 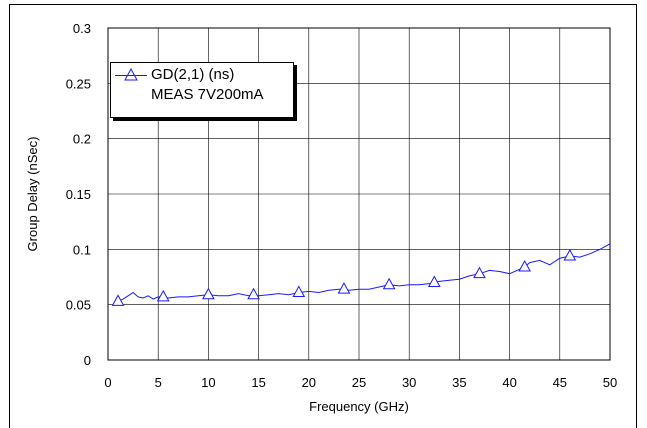 I want to click on y-tick-label: 0.05, so click(x=78, y=305).